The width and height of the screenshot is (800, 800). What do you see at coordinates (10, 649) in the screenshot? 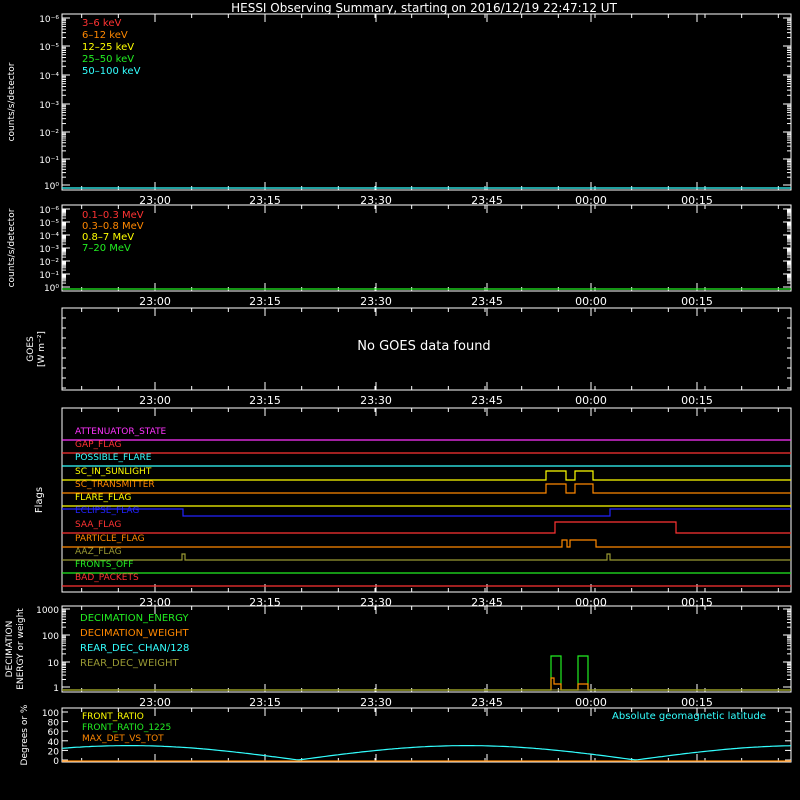
I see `y-axis-label: DECIMATION` at bounding box center [10, 649].